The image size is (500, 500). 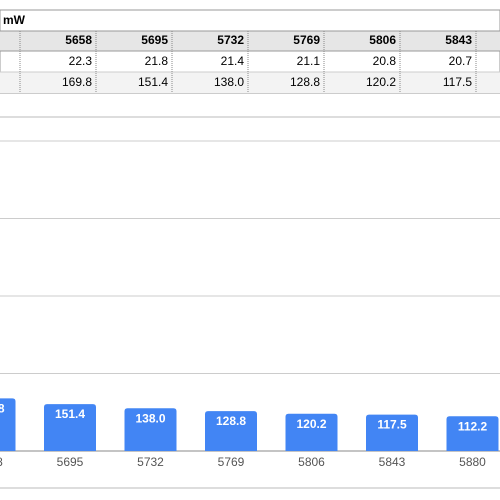 I want to click on data-label: 112.2, so click(x=473, y=426).